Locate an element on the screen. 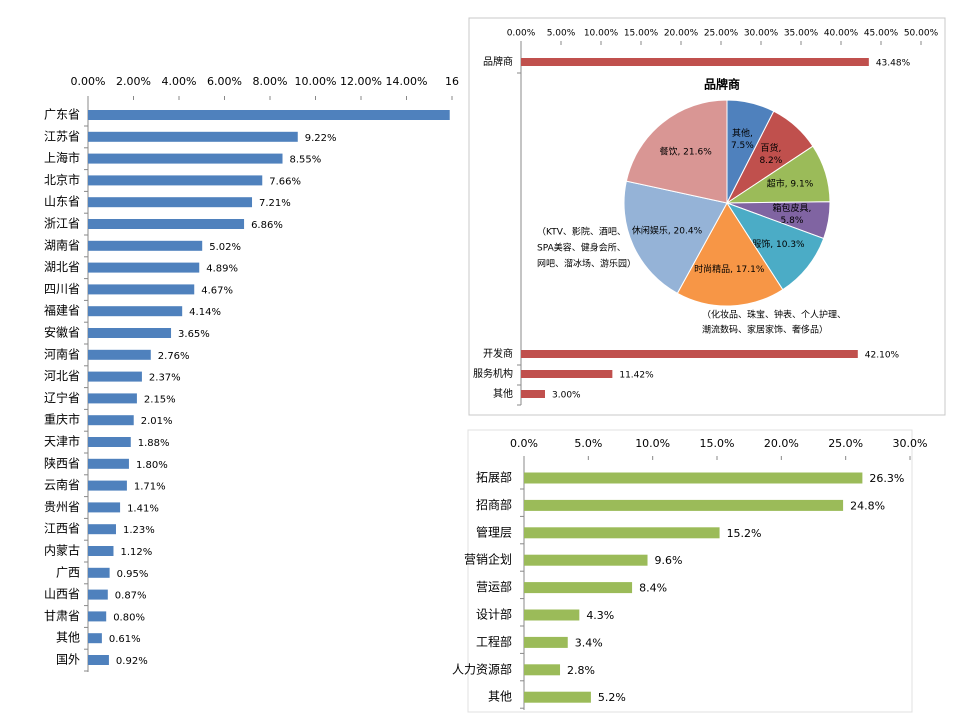  category-label: 人力资源部 is located at coordinates (482, 668).